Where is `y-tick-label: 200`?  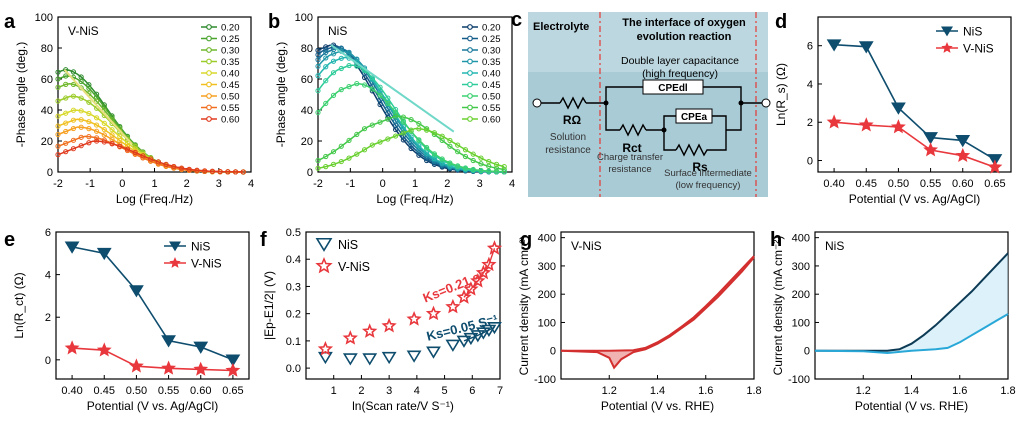
y-tick-label: 200 is located at coordinates (547, 295).